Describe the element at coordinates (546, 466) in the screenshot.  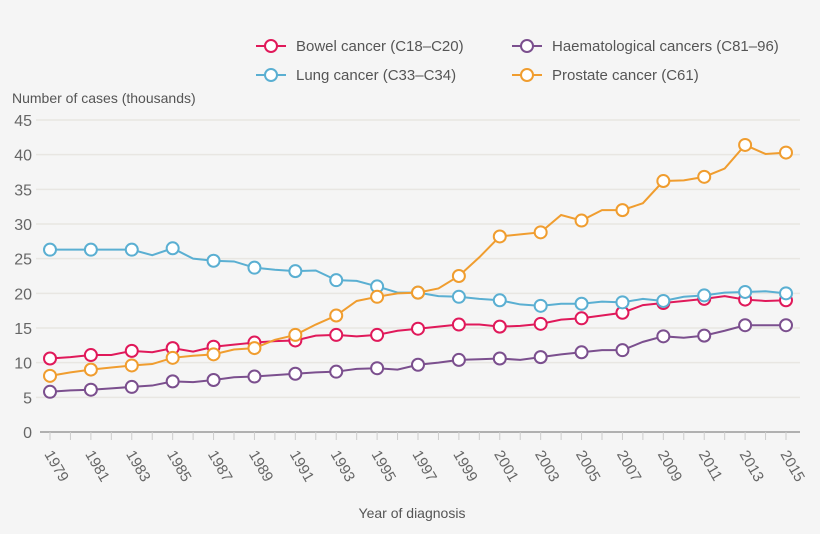
I see `x-tick-label: 2003` at that location.